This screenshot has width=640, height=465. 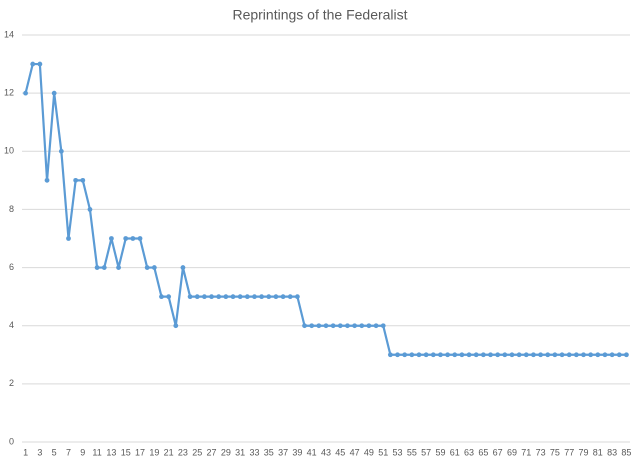 What do you see at coordinates (11, 383) in the screenshot?
I see `y-tick-label: 2` at bounding box center [11, 383].